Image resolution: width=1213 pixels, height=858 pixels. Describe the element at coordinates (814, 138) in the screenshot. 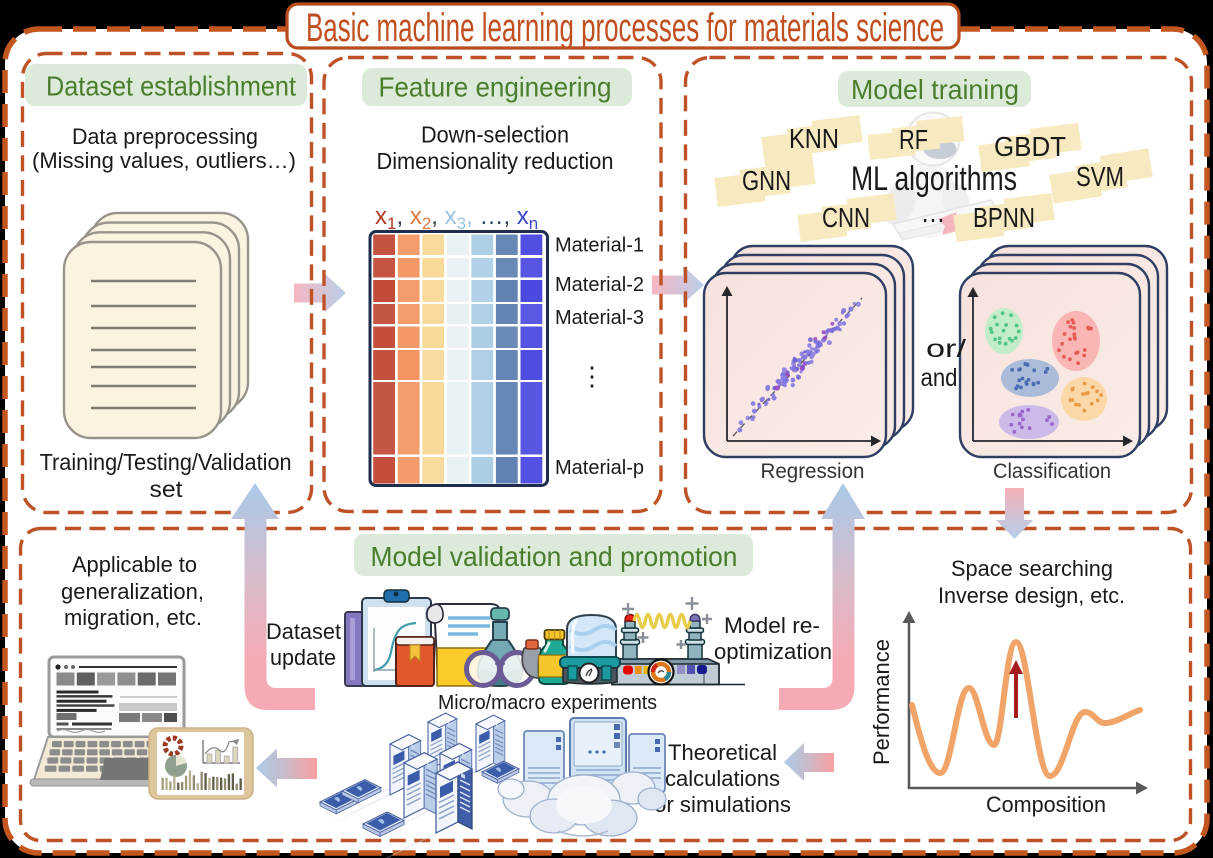

I see `svg-text: KNN` at that location.